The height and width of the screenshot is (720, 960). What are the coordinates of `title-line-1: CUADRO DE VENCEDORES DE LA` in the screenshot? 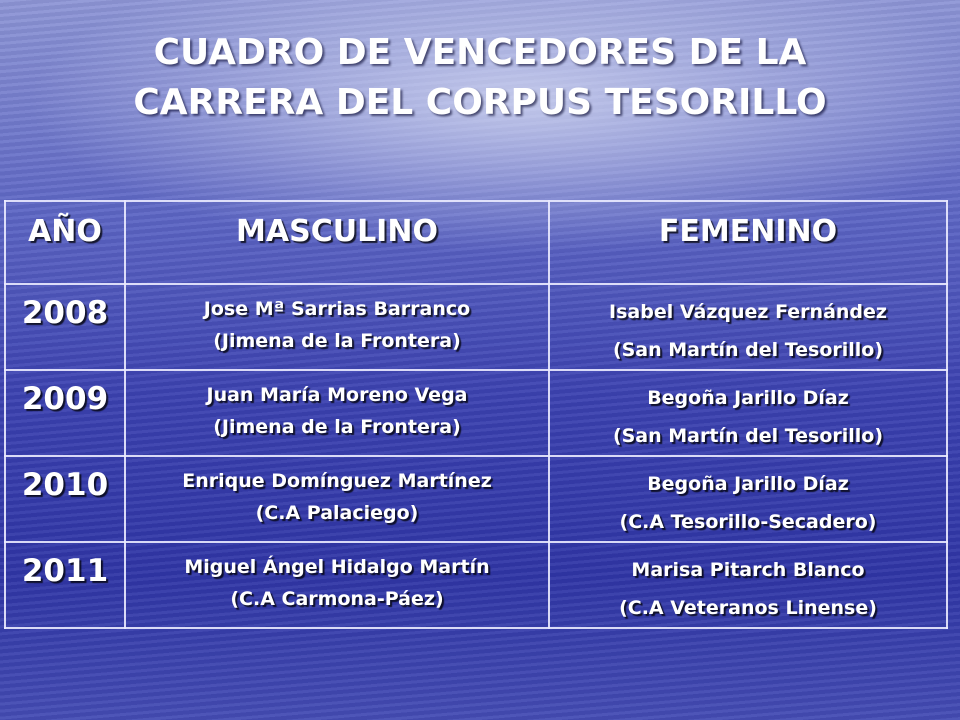 It's located at (480, 52).